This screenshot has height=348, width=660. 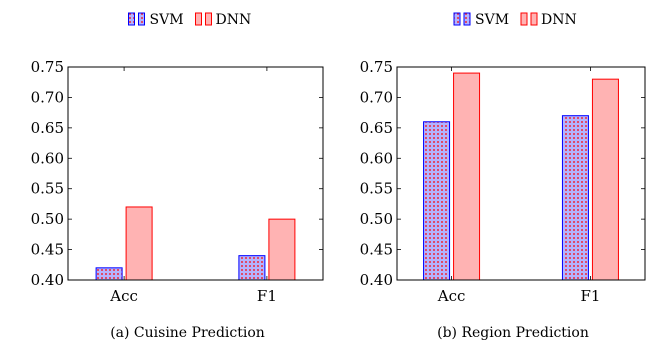 I want to click on chart-caption: (a) Cuisine Prediction, so click(x=187, y=333).